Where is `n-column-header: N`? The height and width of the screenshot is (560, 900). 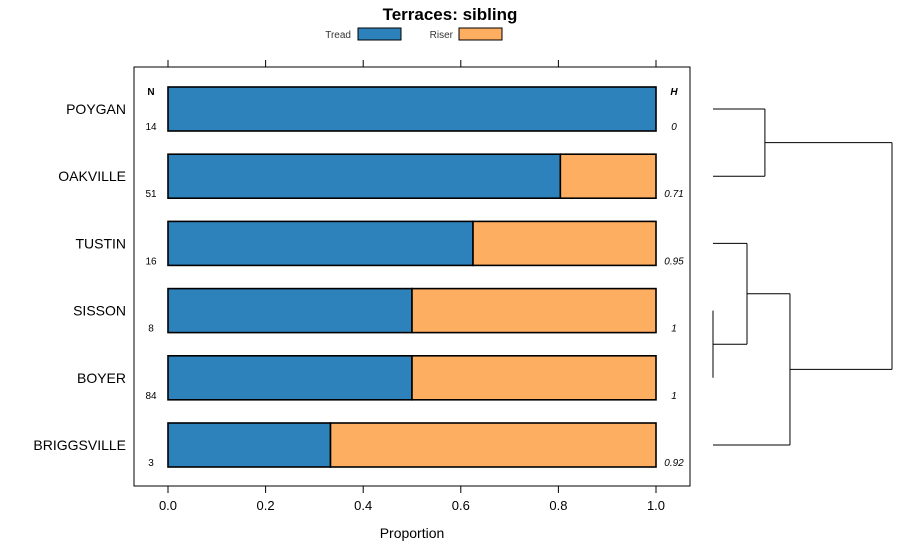
n-column-header: N is located at coordinates (150, 92).